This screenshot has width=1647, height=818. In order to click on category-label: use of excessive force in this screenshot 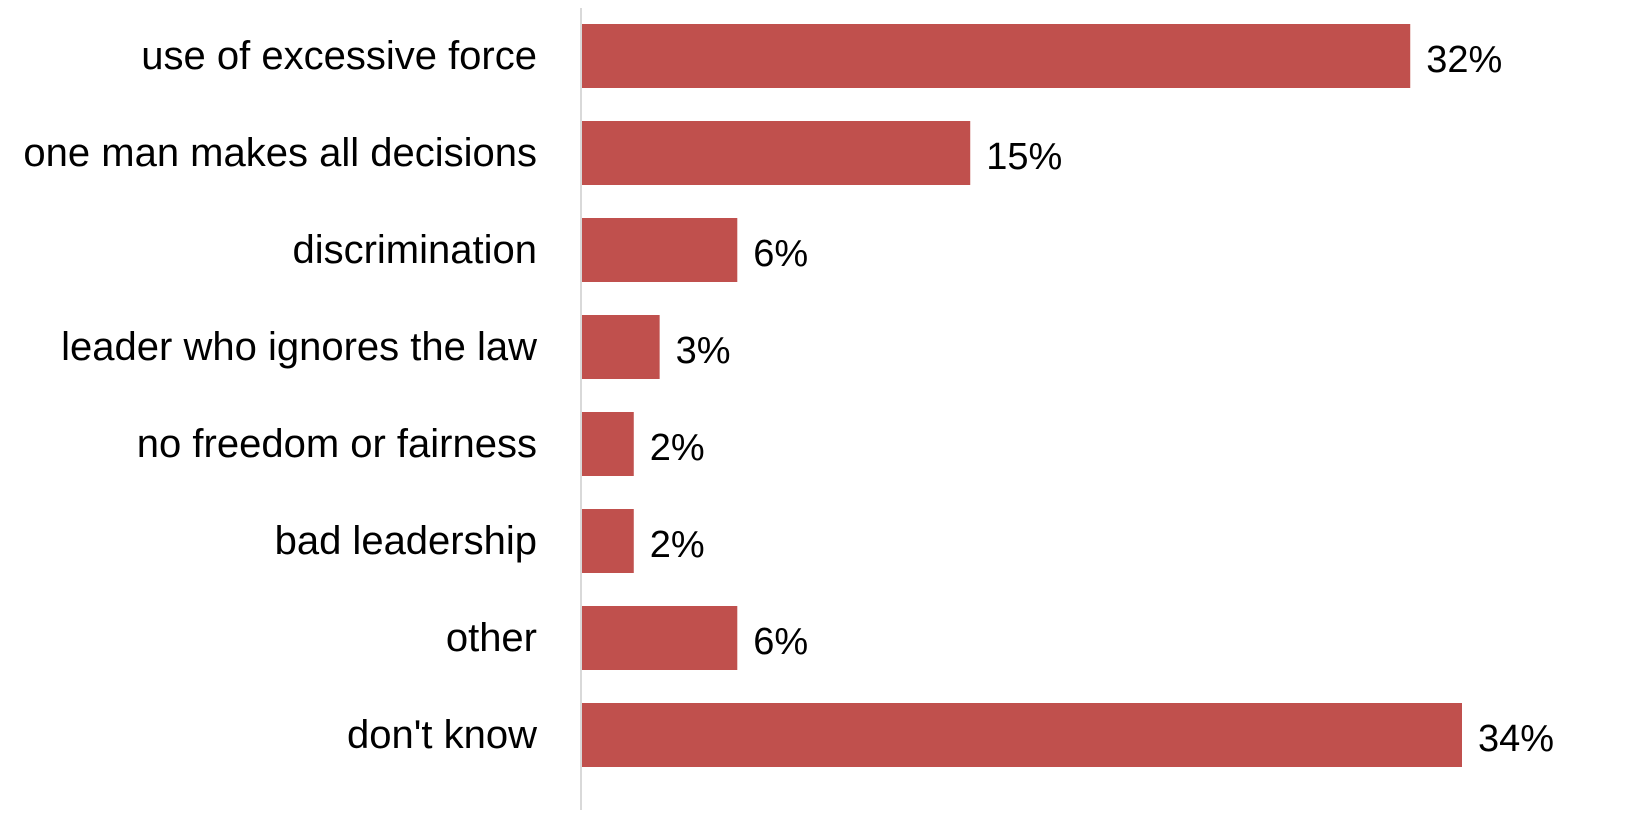, I will do `click(339, 56)`.